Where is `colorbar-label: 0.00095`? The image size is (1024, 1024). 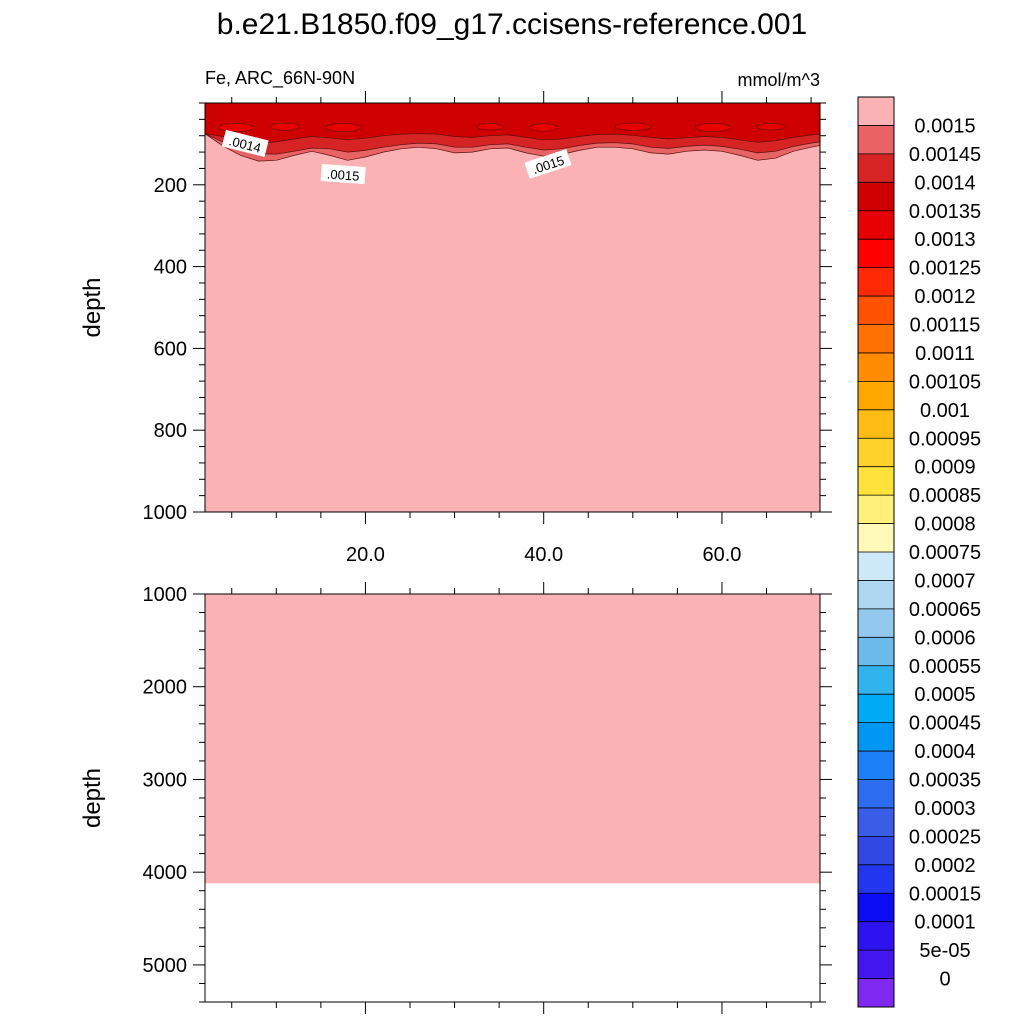 colorbar-label: 0.00095 is located at coordinates (945, 439).